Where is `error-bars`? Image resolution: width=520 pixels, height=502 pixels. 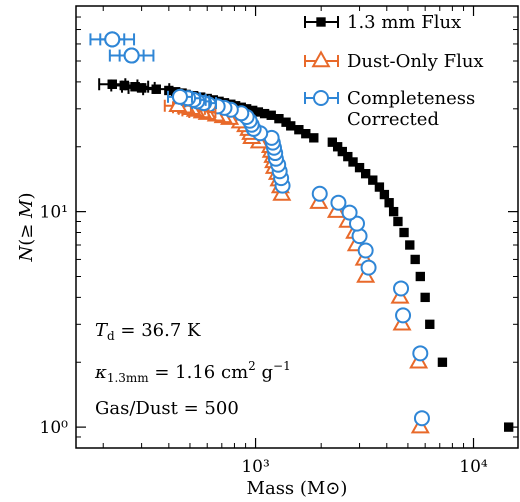 error-bars is located at coordinates (153, 75).